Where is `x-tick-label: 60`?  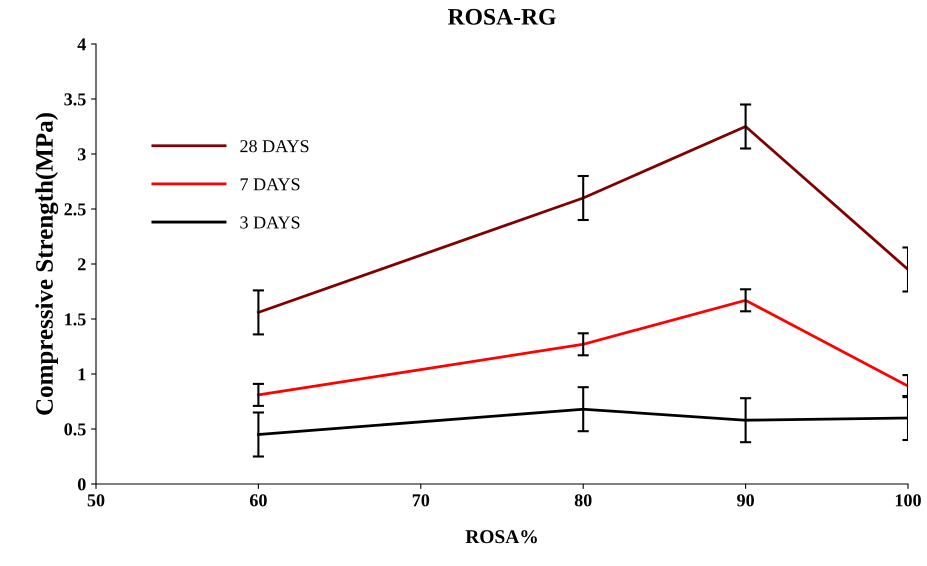
x-tick-label: 60 is located at coordinates (258, 500).